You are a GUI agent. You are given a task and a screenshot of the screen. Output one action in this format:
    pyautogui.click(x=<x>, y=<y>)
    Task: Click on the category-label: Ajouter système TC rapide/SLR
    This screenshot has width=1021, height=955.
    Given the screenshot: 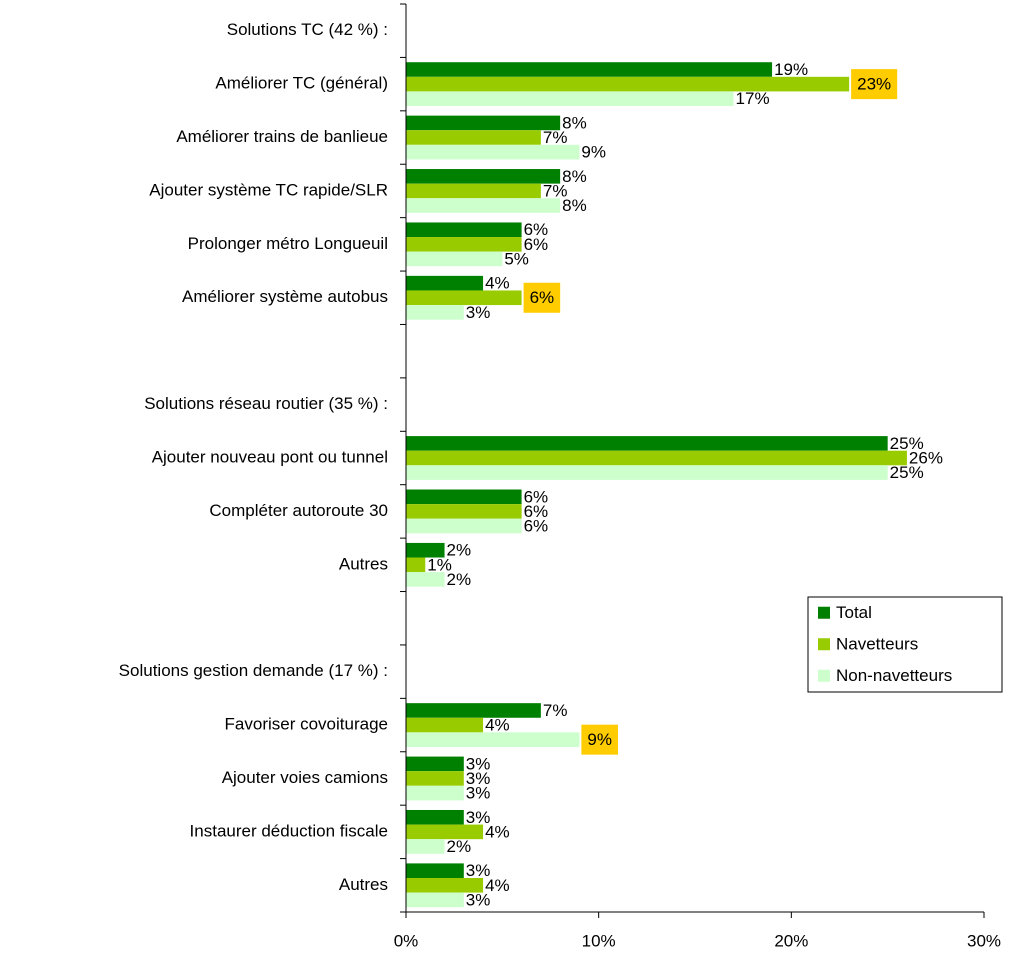 What is the action you would take?
    pyautogui.click(x=268, y=189)
    